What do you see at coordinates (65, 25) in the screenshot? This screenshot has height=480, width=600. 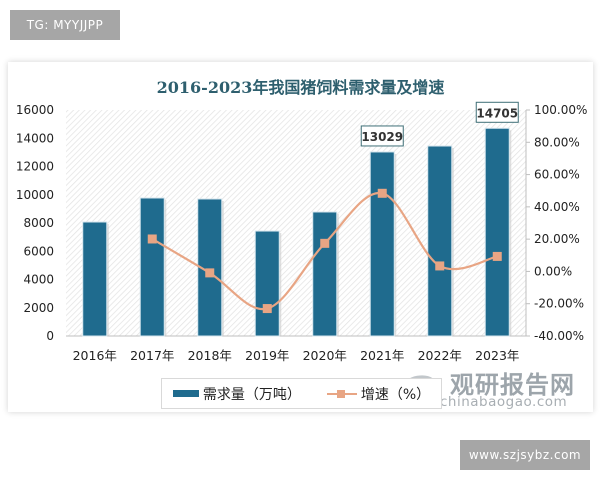 I see `tg-watermark-tag: TG: MYYJJPP` at bounding box center [65, 25].